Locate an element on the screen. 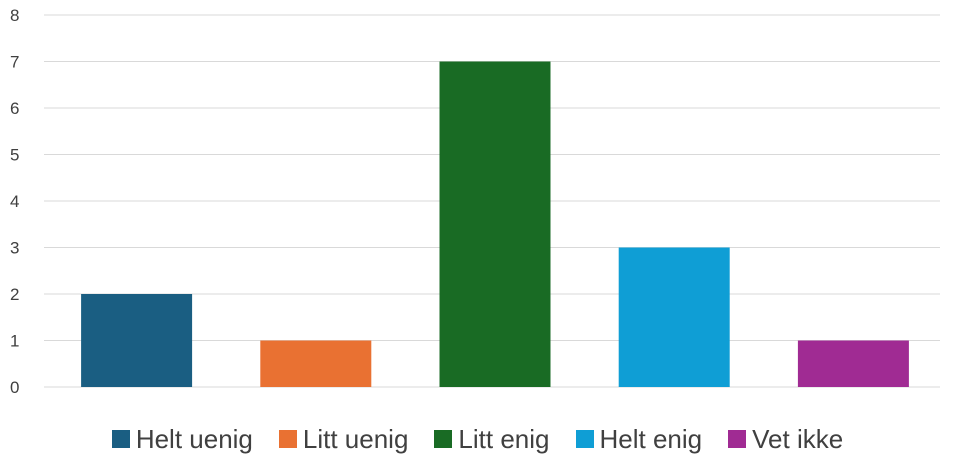 The height and width of the screenshot is (460, 955). y-tick-label: 6 is located at coordinates (14, 108).